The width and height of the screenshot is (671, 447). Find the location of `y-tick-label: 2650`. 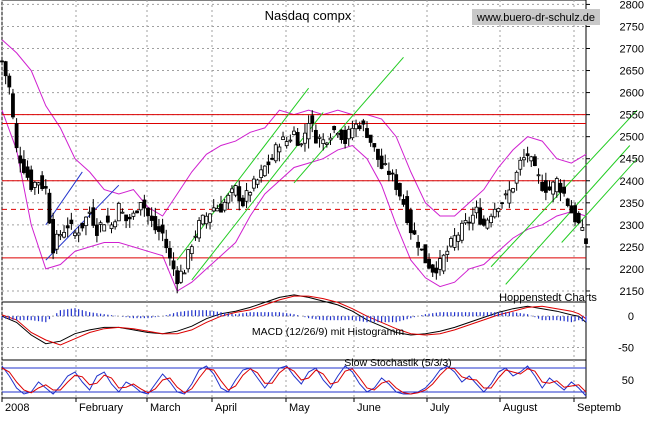

y-tick-label: 2650 is located at coordinates (632, 72).